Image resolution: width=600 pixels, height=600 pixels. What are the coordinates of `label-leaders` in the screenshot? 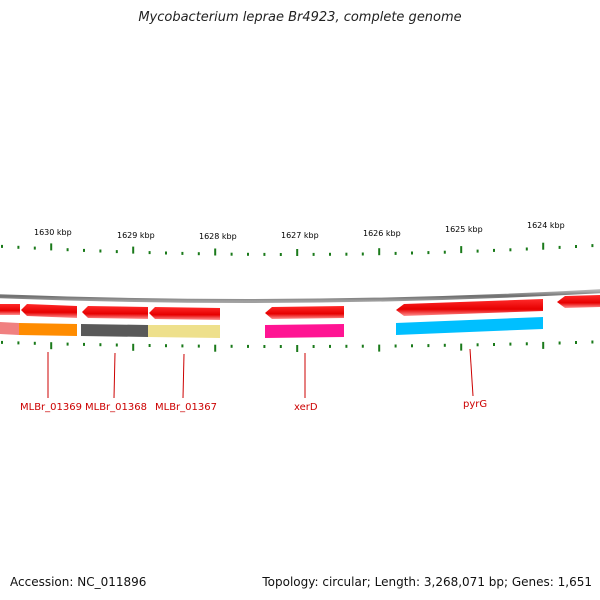 It's located at (260, 373).